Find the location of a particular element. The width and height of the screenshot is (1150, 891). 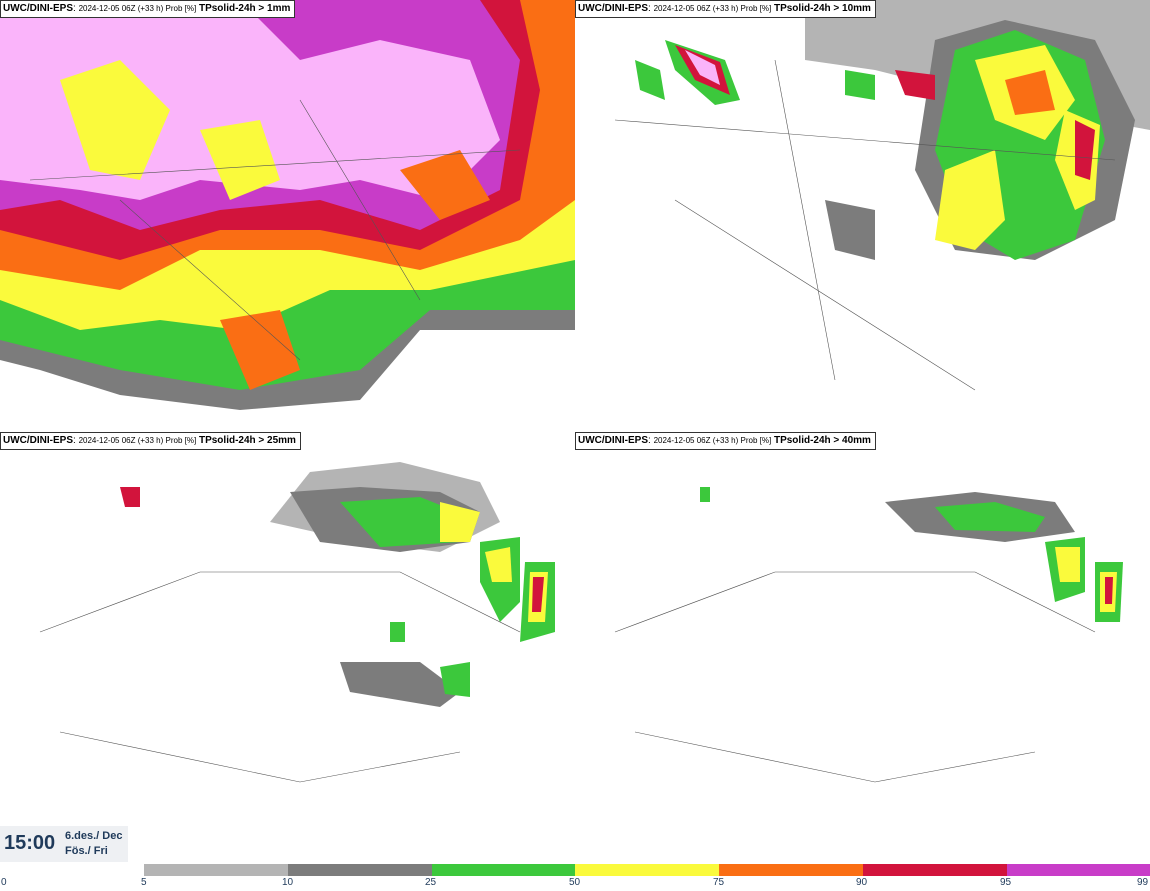

colorbar-tick: 99 is located at coordinates (1143, 882).